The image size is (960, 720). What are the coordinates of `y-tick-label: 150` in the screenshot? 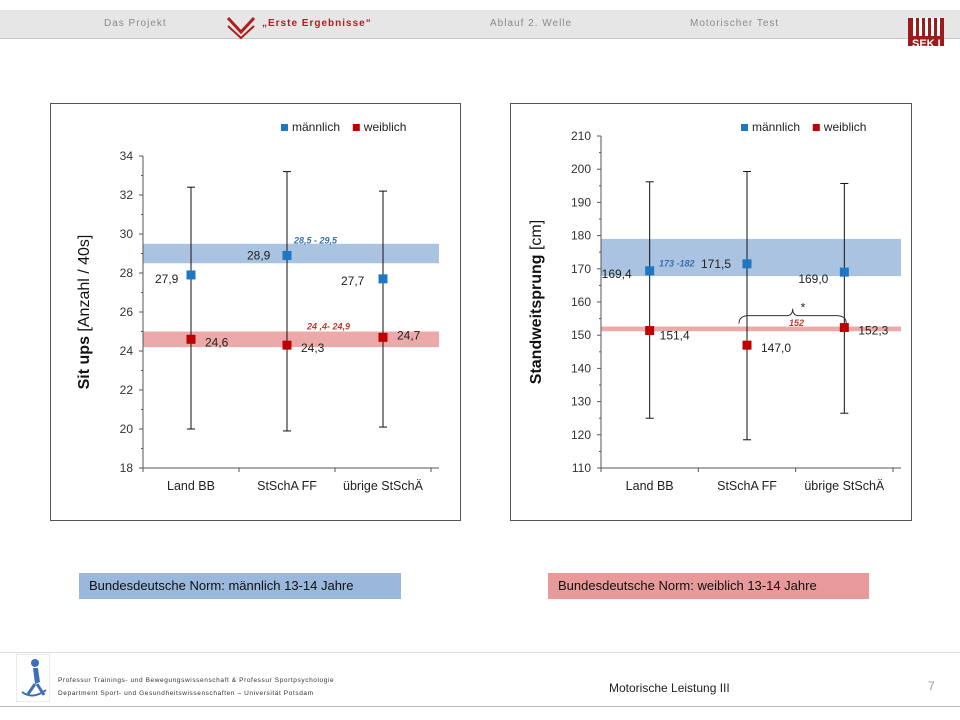 It's located at (581, 335).